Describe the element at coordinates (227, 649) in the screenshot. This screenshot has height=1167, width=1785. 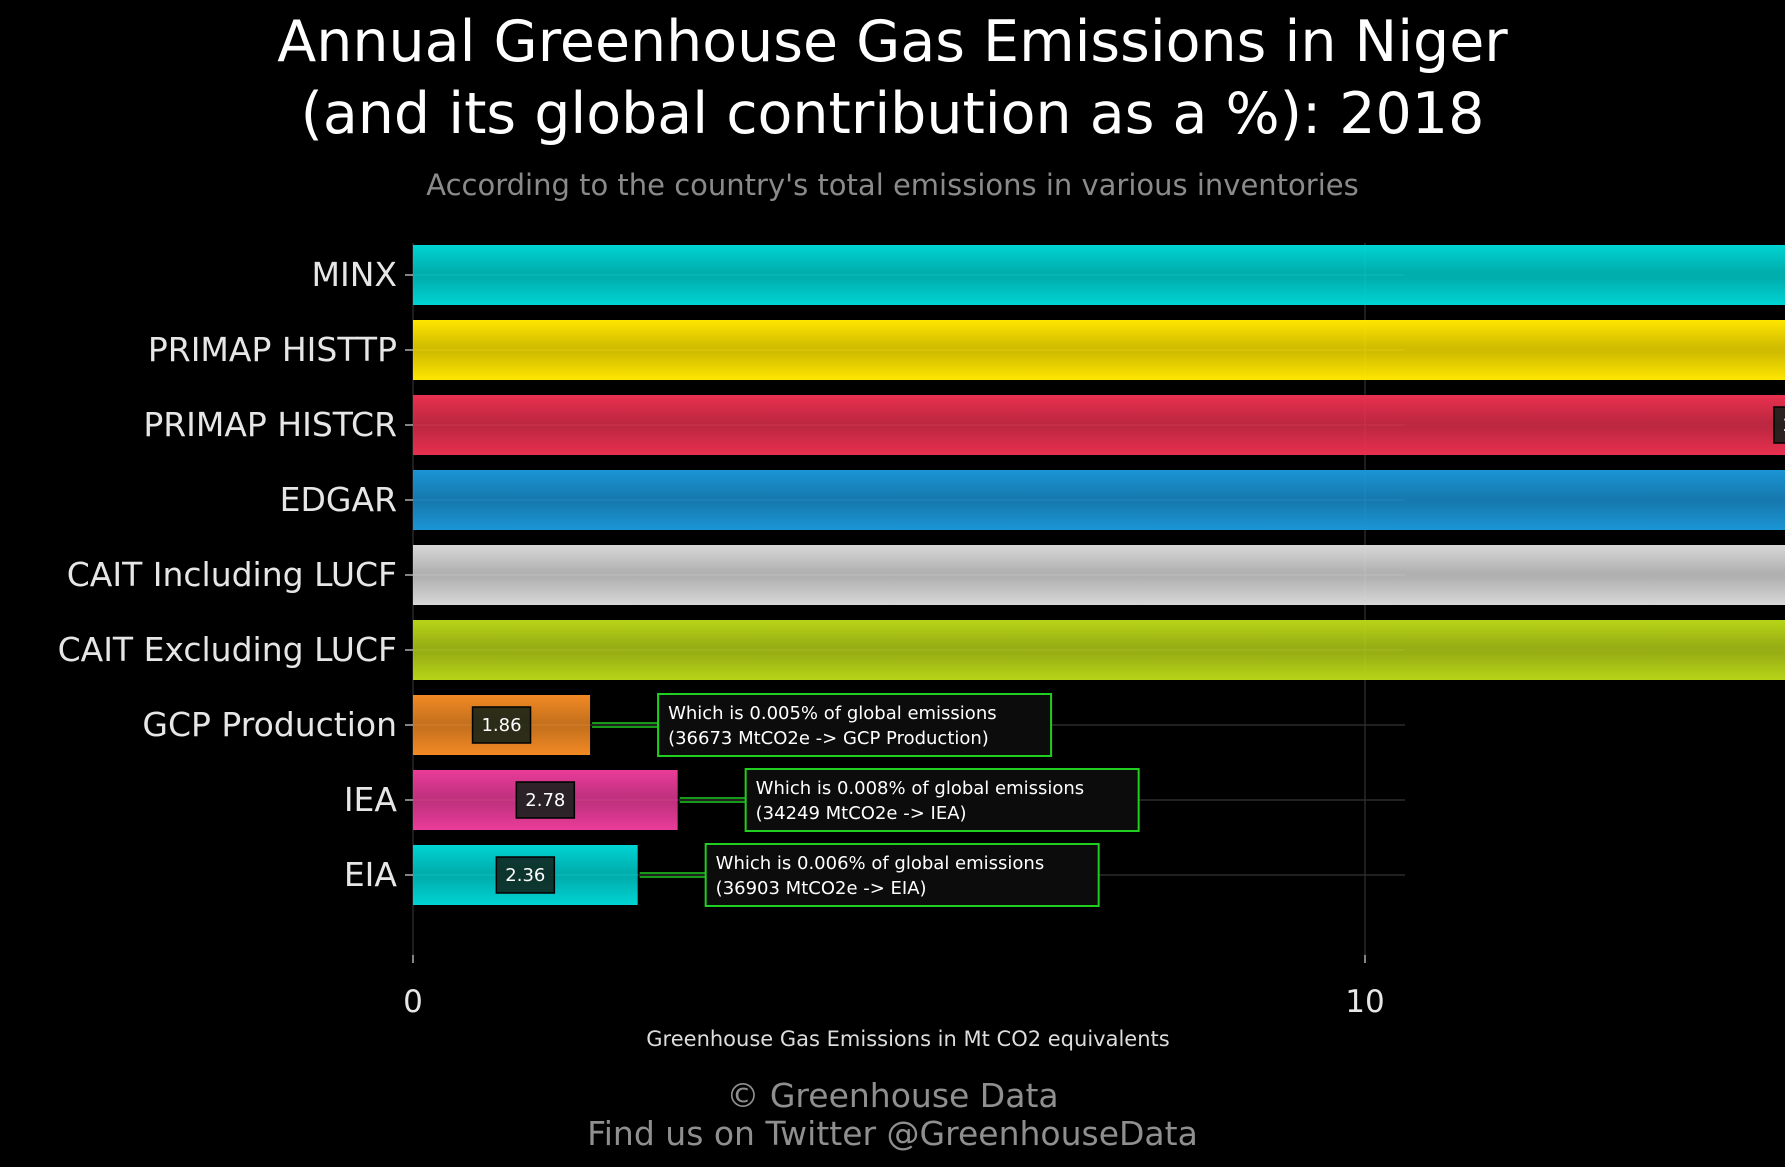
I see `category-label: CAIT Excluding LUCF` at that location.